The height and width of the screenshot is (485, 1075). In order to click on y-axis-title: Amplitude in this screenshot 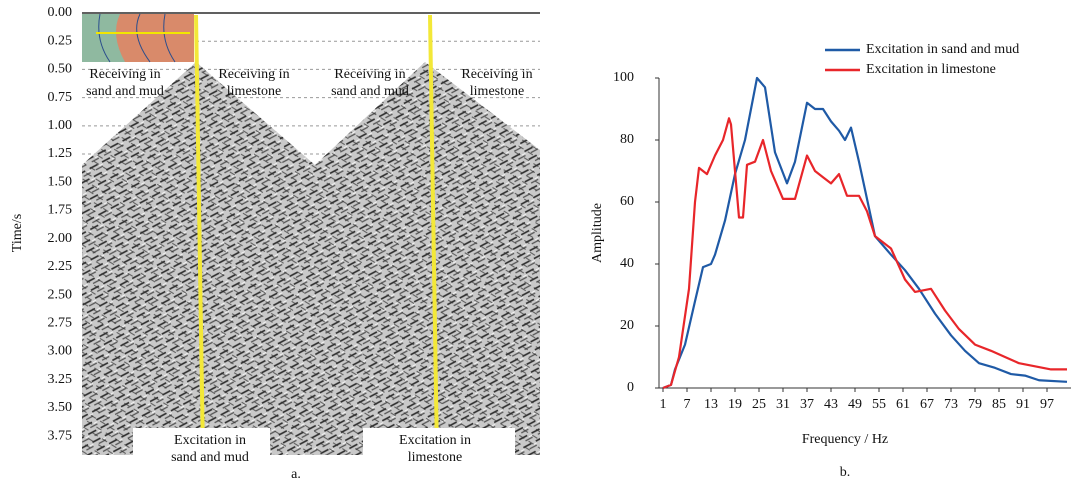, I will do `click(597, 233)`.